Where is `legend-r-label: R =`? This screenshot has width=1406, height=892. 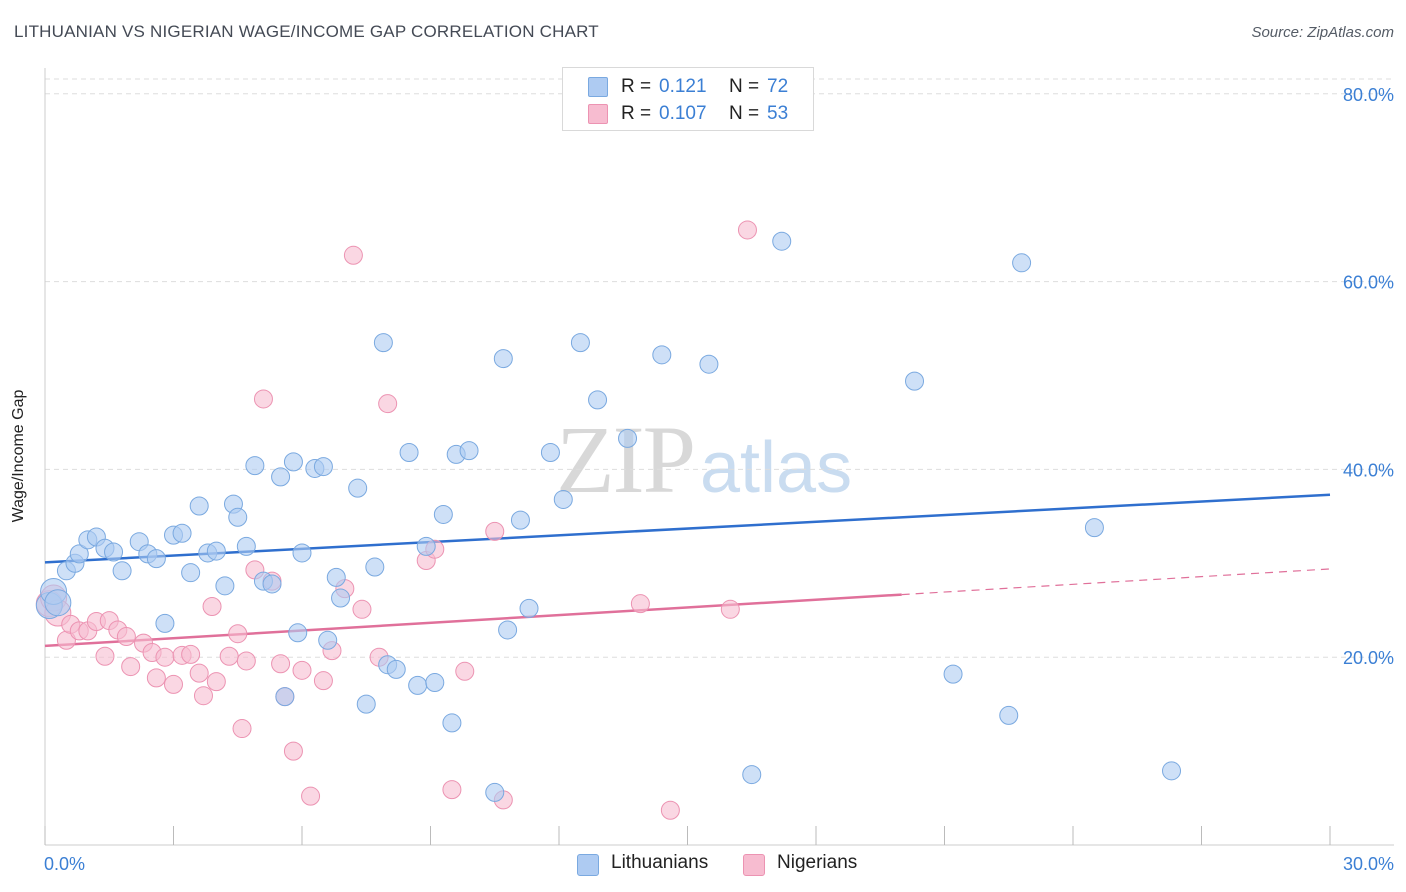 legend-r-label: R = is located at coordinates (636, 113).